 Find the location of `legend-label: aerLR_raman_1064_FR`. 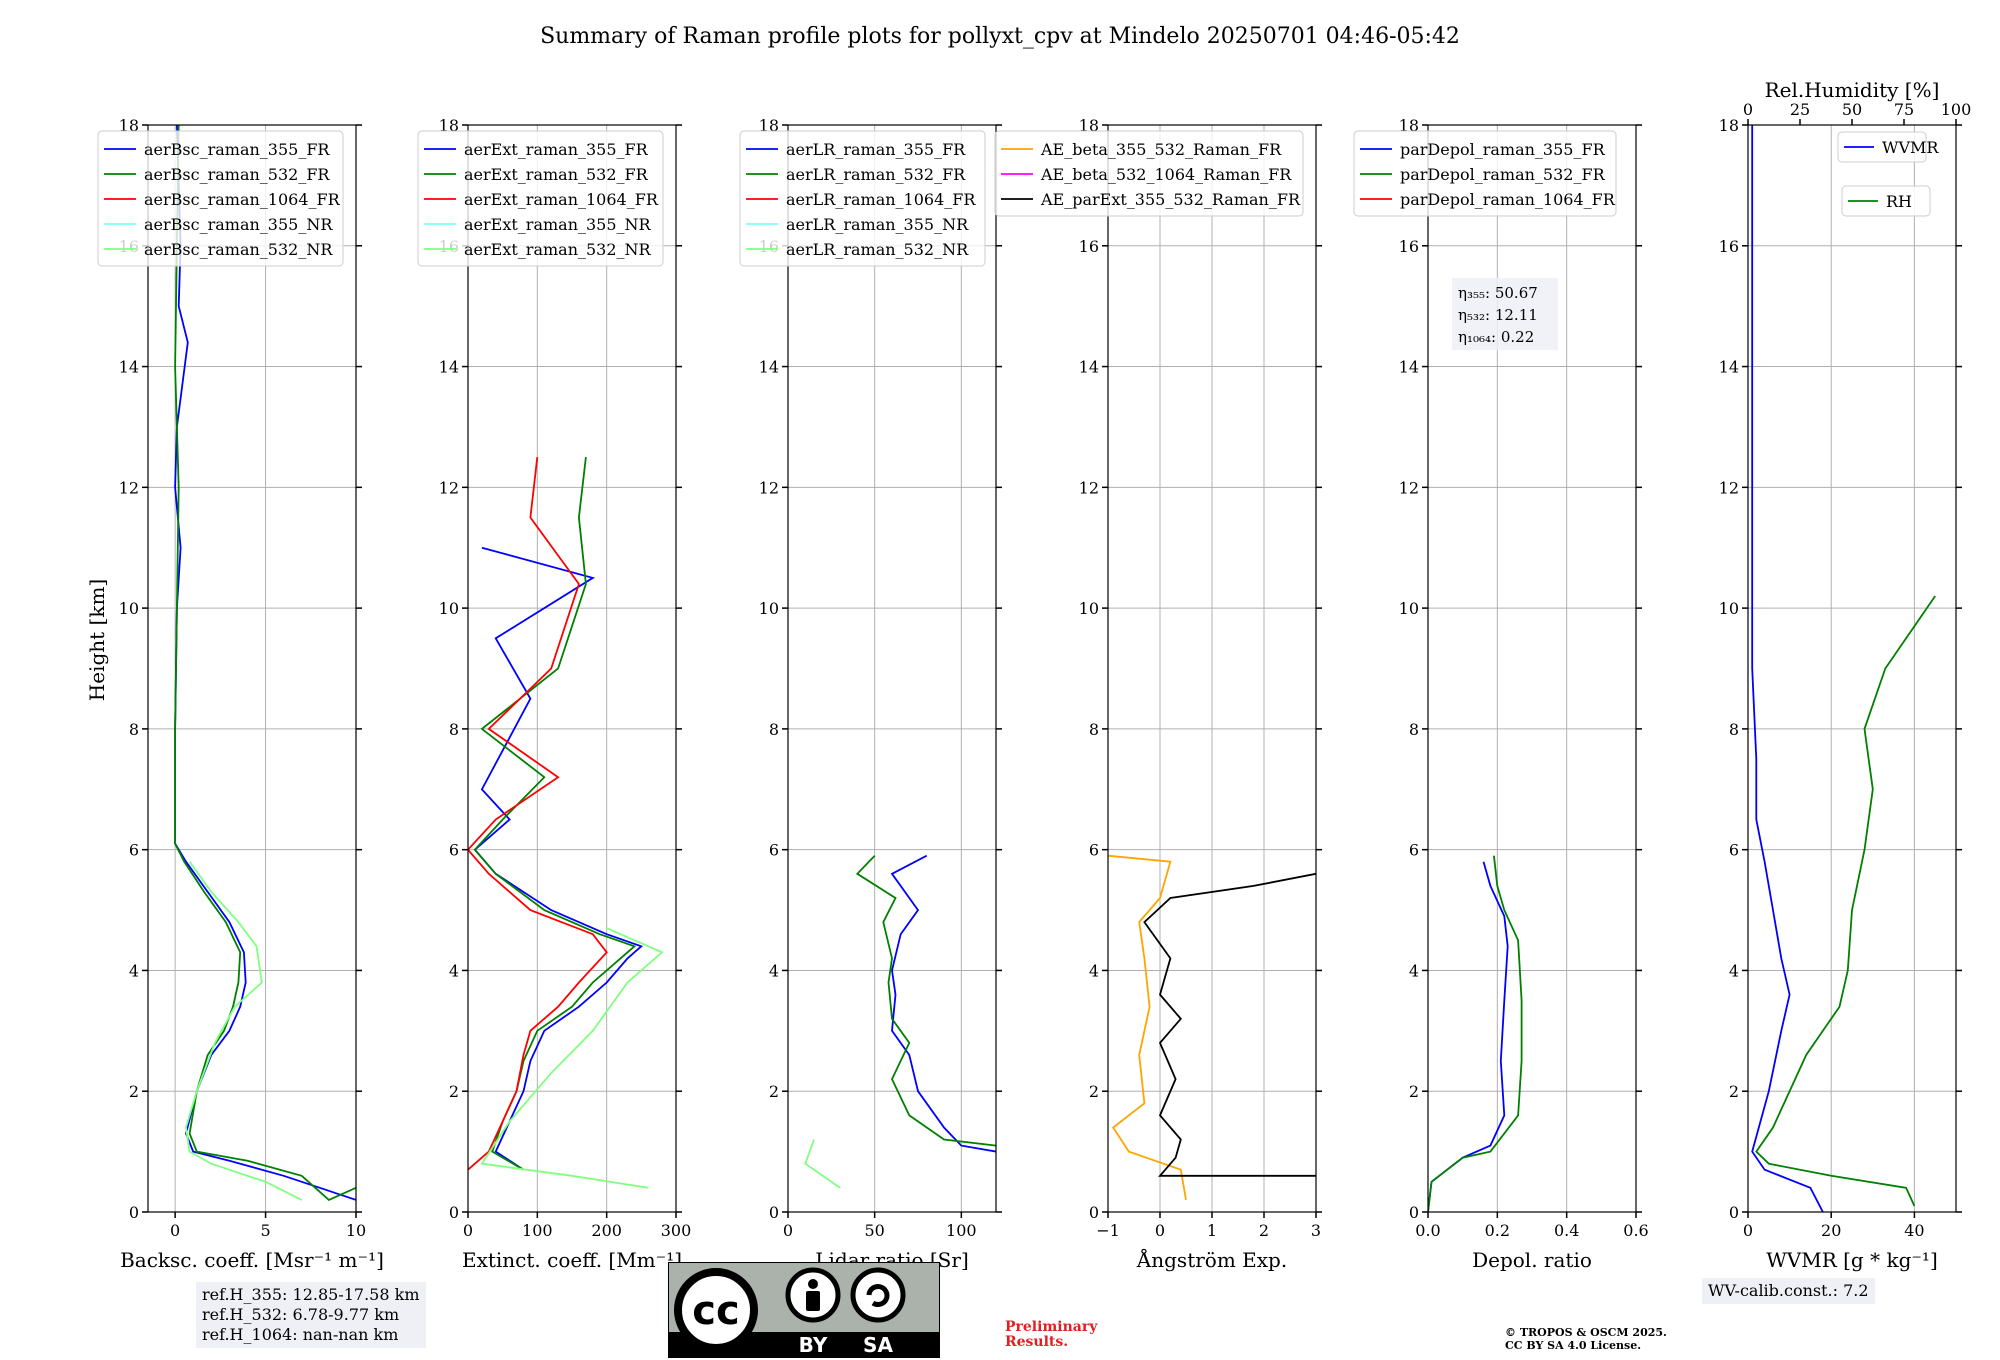

legend-label: aerLR_raman_1064_FR is located at coordinates (881, 199).